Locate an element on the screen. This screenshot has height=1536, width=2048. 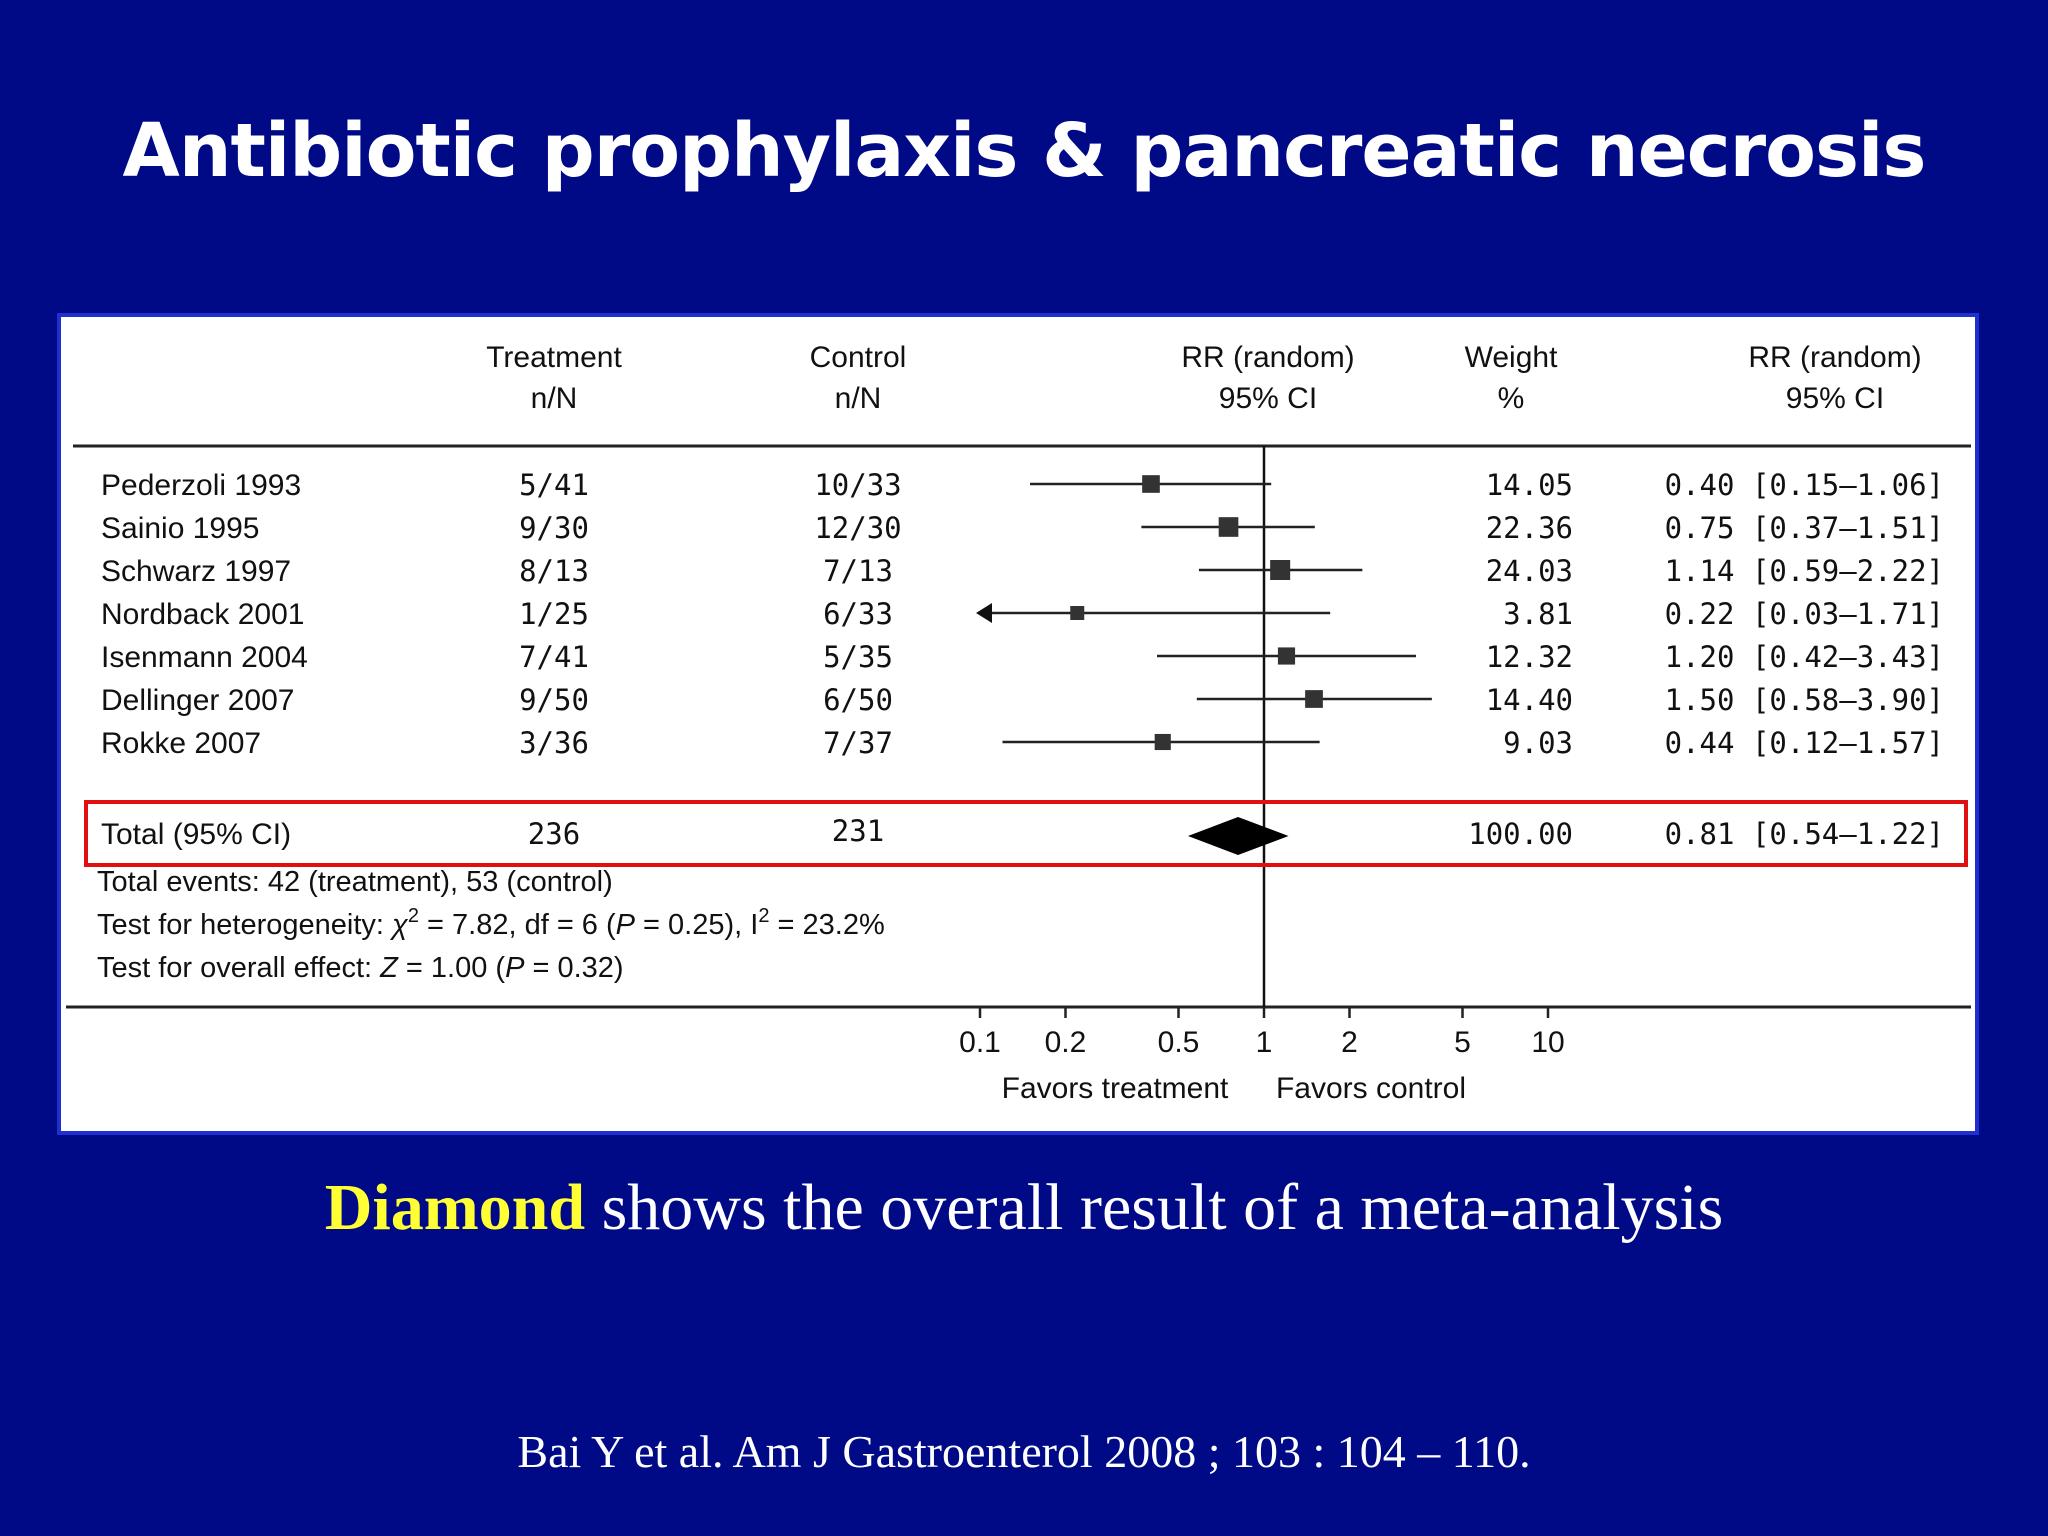
study-control: 7/13 is located at coordinates (858, 571).